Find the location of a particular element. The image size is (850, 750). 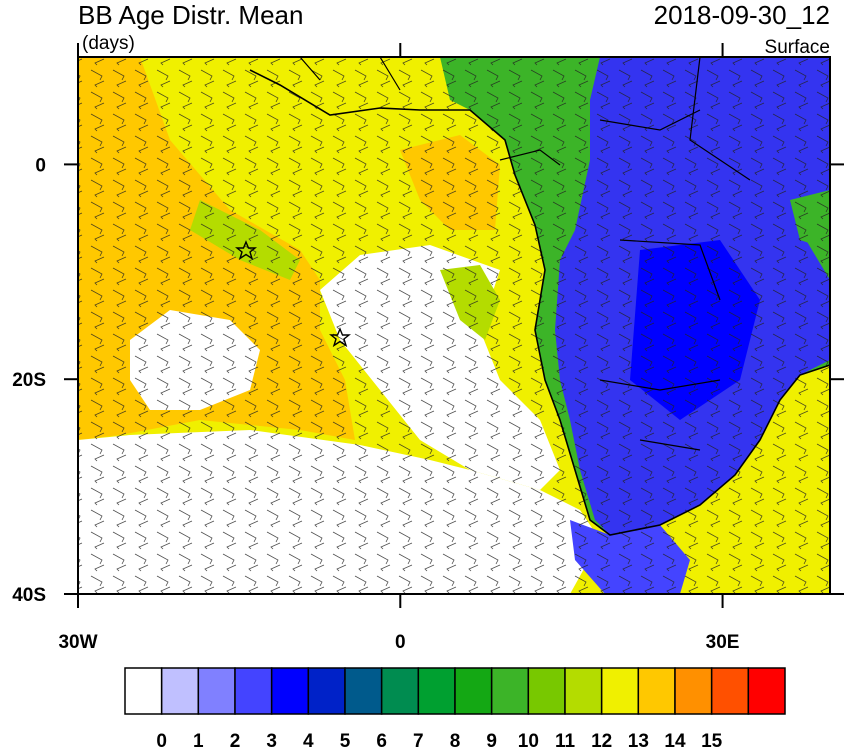

colorbar-label: 4 is located at coordinates (308, 740).